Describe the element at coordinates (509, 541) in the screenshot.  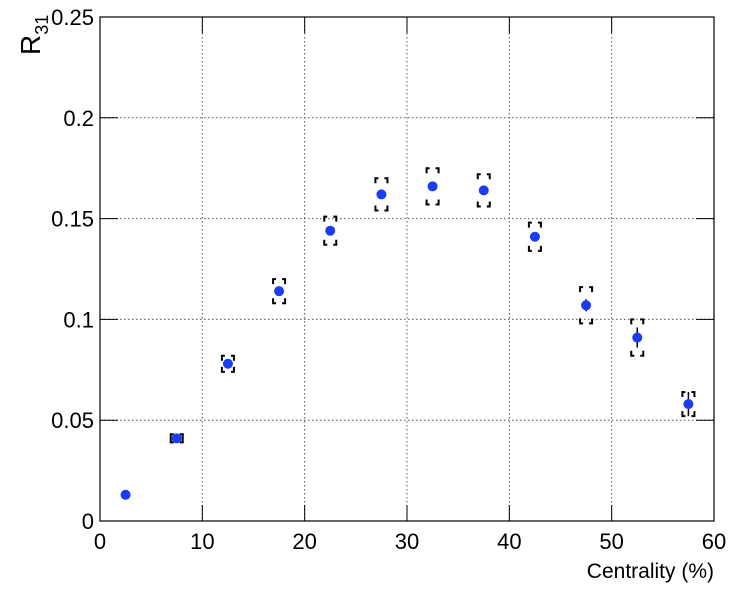
I see `x-tick-label: 40` at that location.